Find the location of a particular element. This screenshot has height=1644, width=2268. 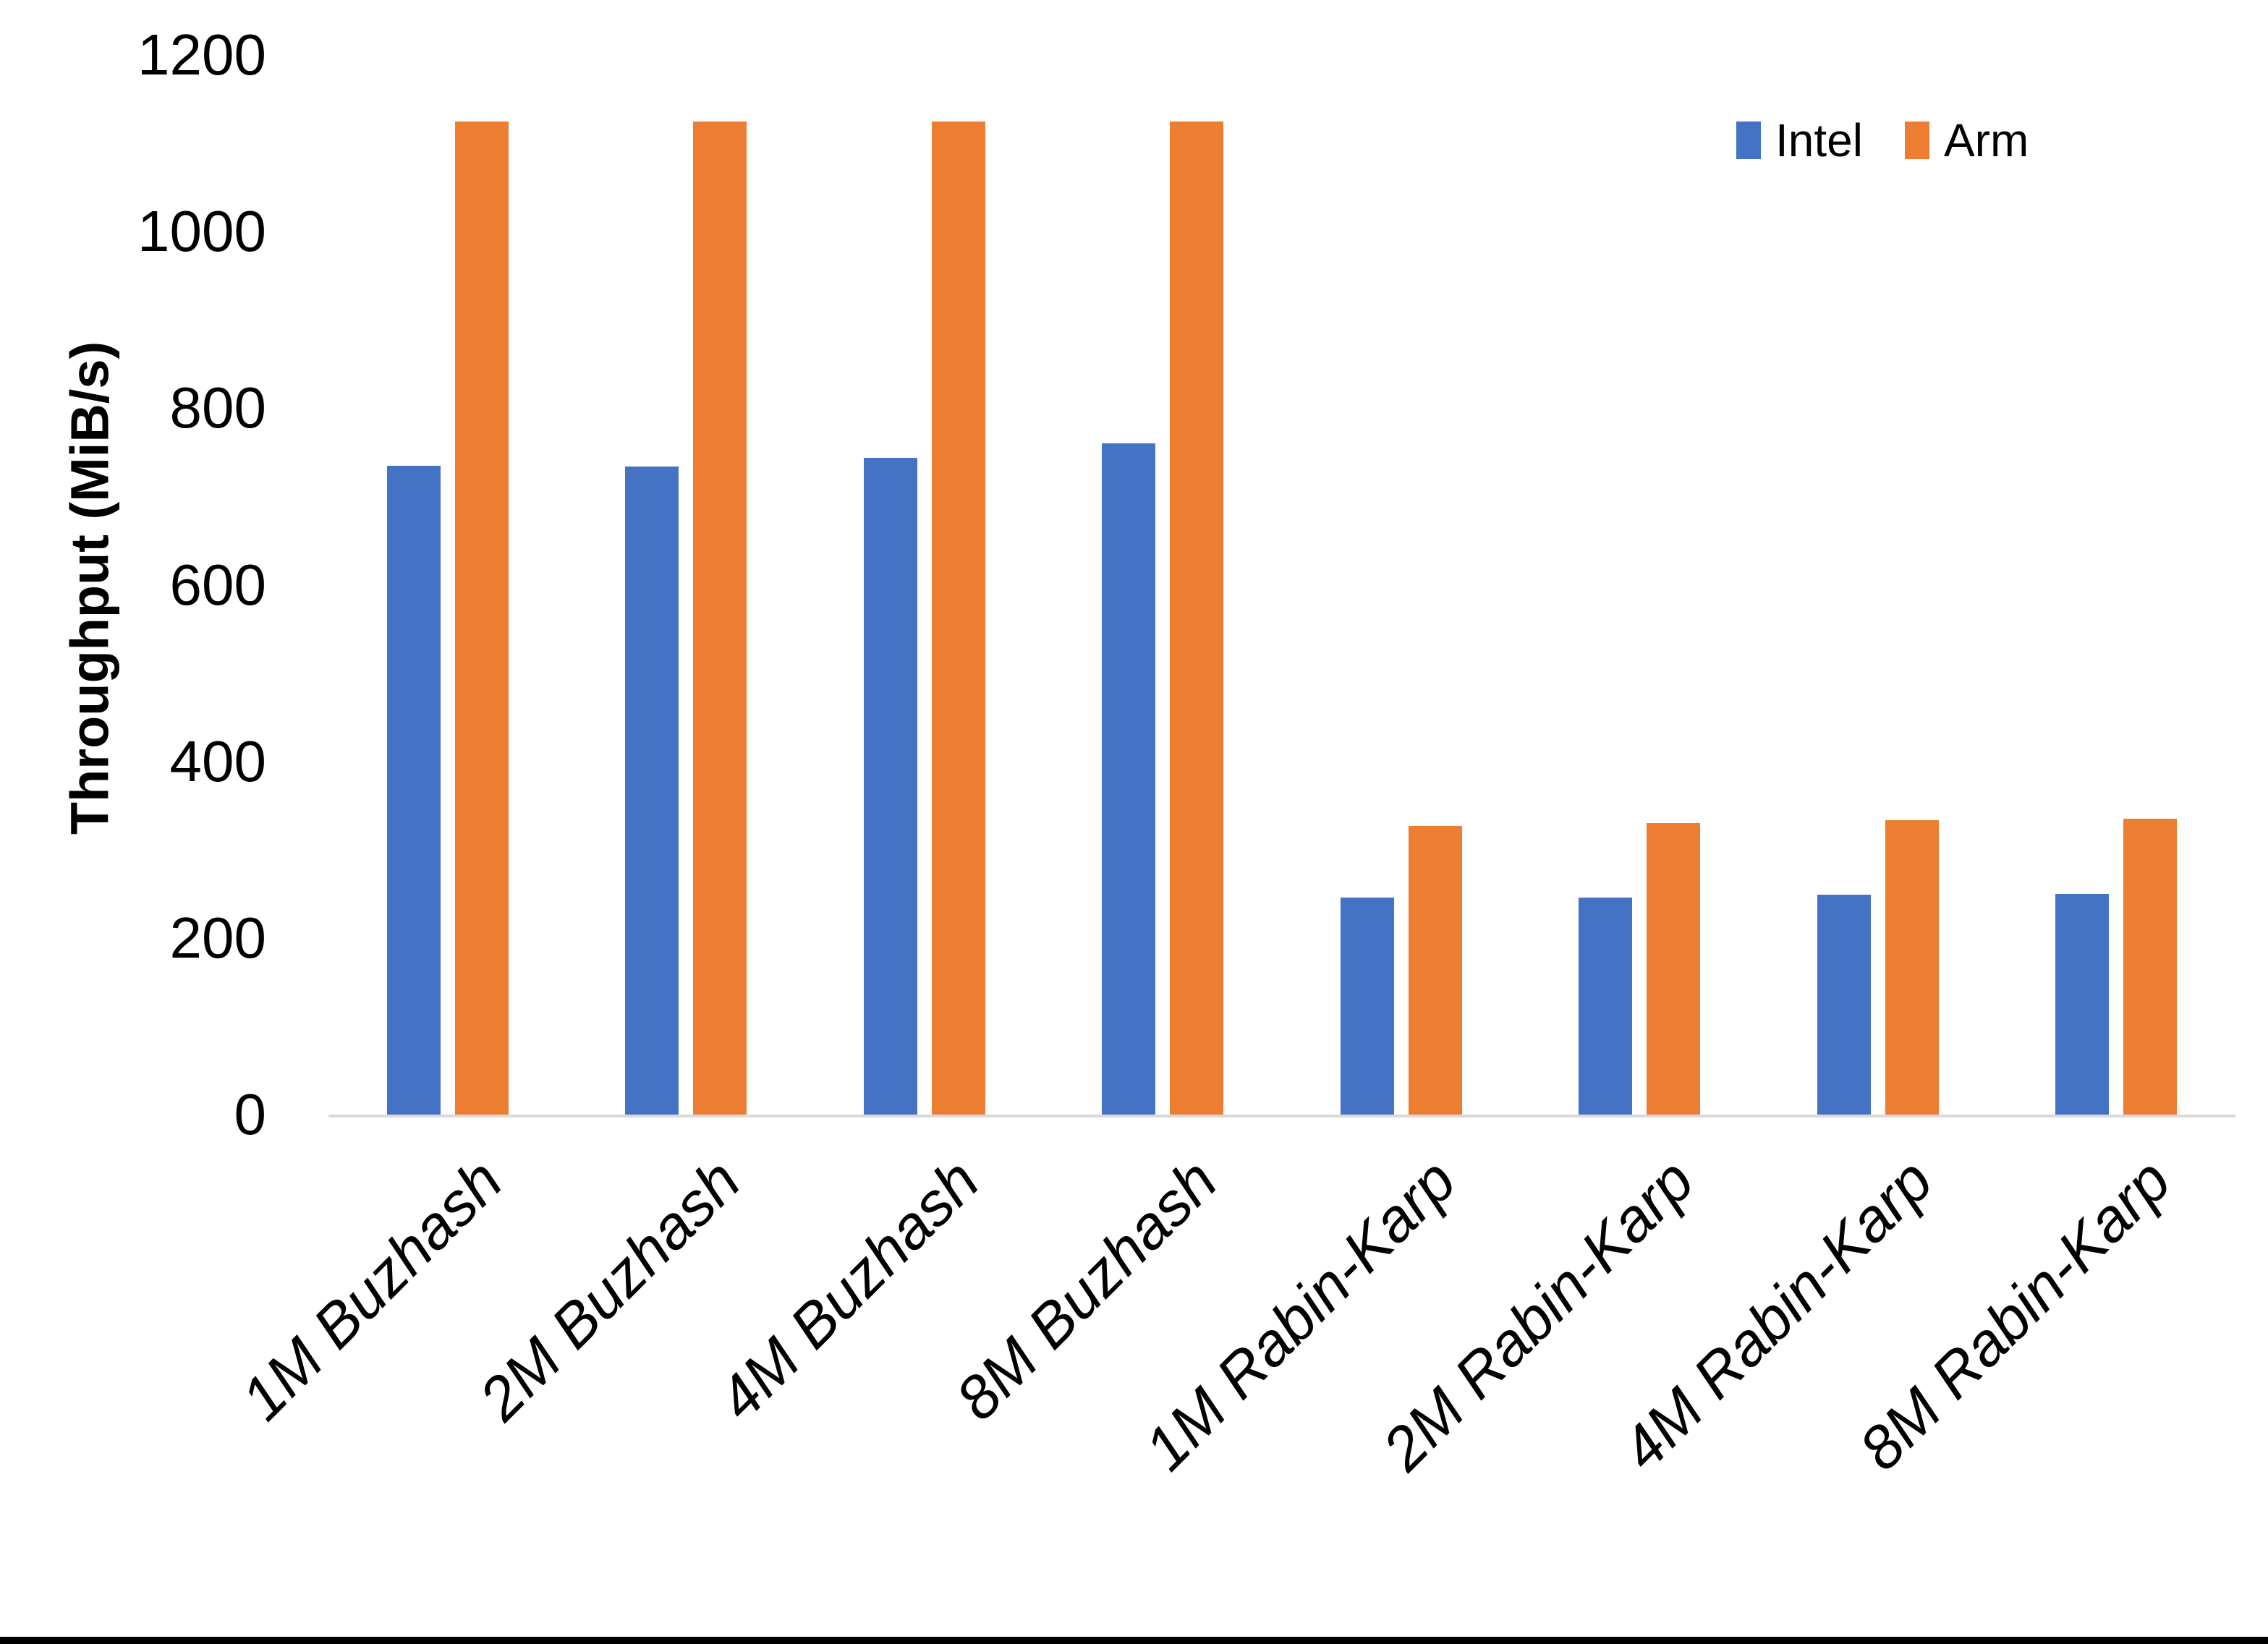

y-tick-label: 200 is located at coordinates (217, 937).